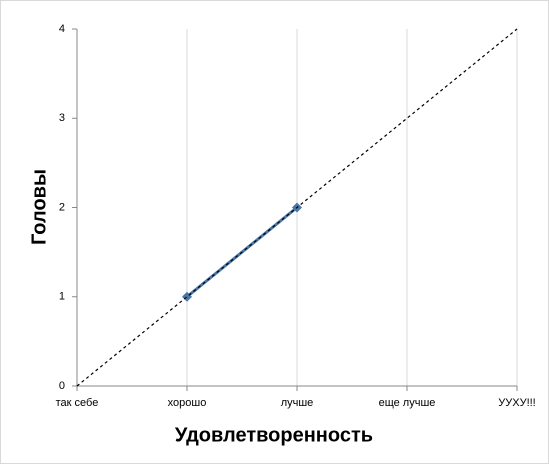 This screenshot has width=549, height=464. I want to click on x-tick-label: еще лучше, so click(407, 403).